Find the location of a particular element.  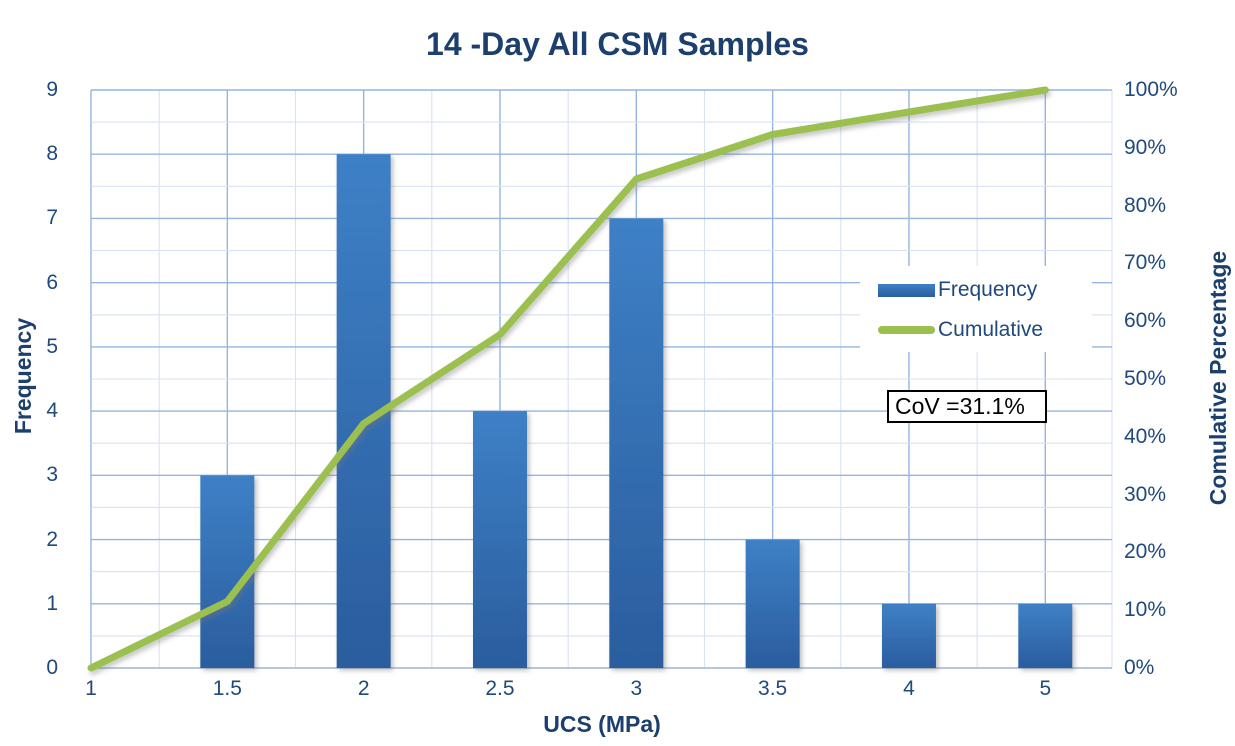

x-axis-title: UCS (MPa) is located at coordinates (602, 724).